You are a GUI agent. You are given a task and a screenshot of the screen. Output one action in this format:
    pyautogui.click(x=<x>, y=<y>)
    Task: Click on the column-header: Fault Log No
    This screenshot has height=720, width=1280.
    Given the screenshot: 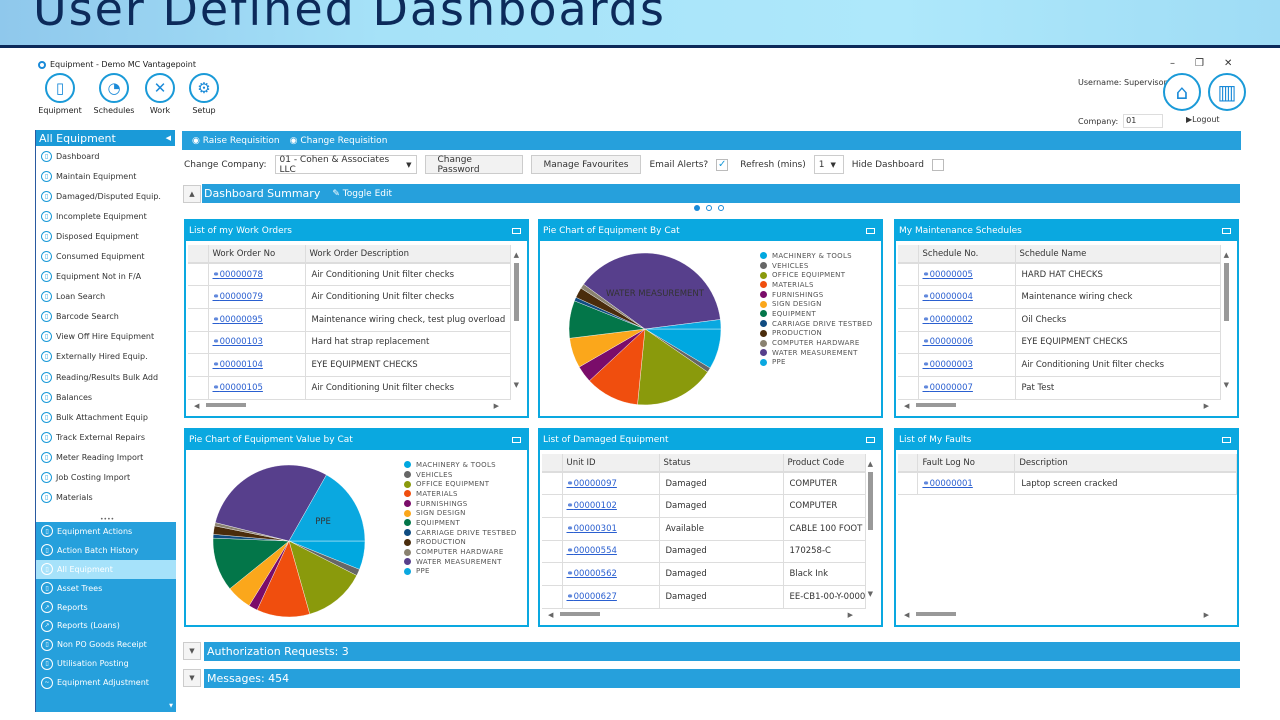 What is the action you would take?
    pyautogui.click(x=966, y=463)
    